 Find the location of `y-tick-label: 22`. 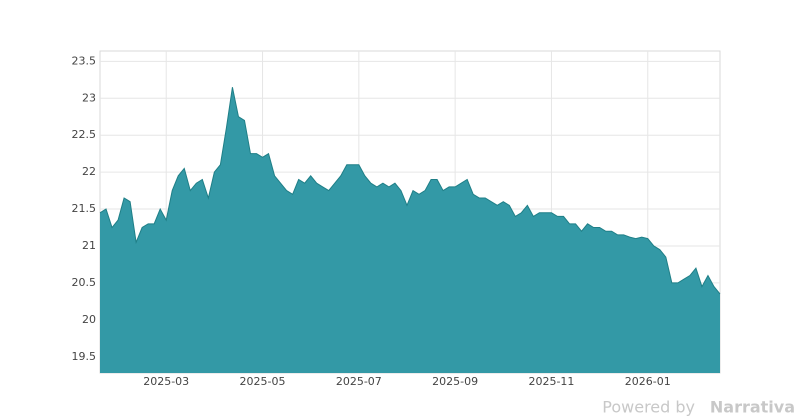

y-tick-label: 22 is located at coordinates (89, 171).